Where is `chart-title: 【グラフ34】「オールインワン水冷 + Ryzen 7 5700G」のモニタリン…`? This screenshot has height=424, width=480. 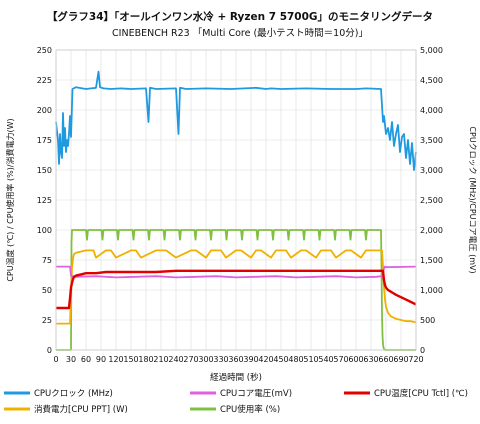
chart-title: 【グラフ34】「オールインワン水冷 + Ryzen 7 5700G」のモニタリン… is located at coordinates (240, 16).